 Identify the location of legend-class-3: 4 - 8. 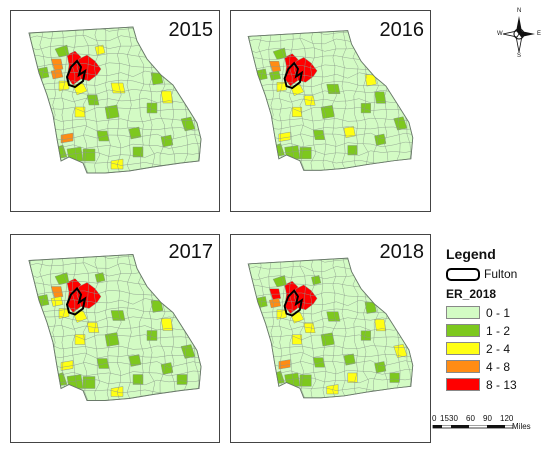
(496, 368).